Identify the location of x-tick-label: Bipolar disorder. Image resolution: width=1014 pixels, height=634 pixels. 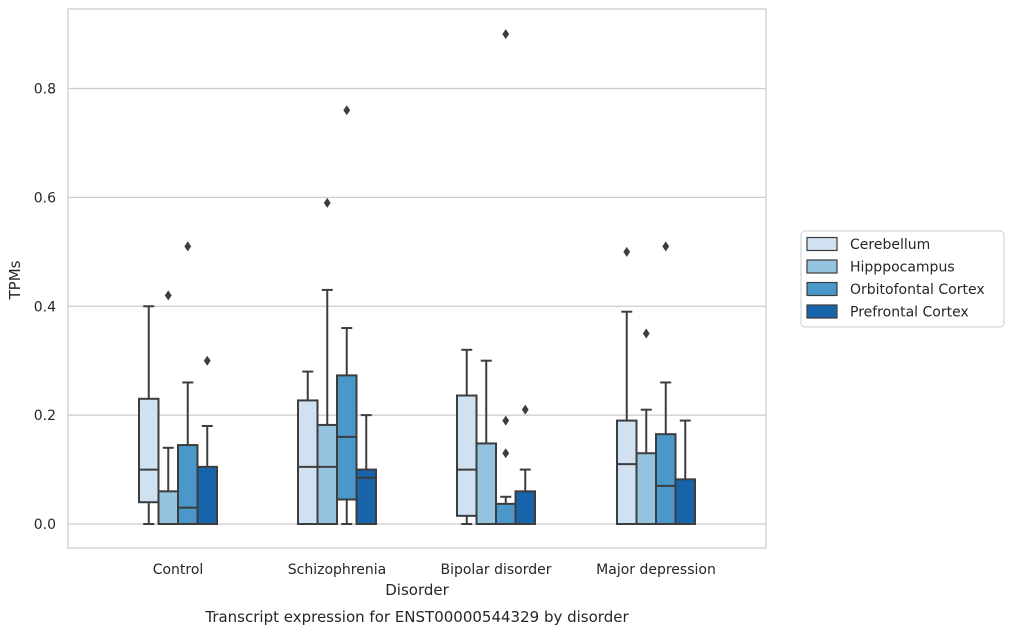
(495, 570).